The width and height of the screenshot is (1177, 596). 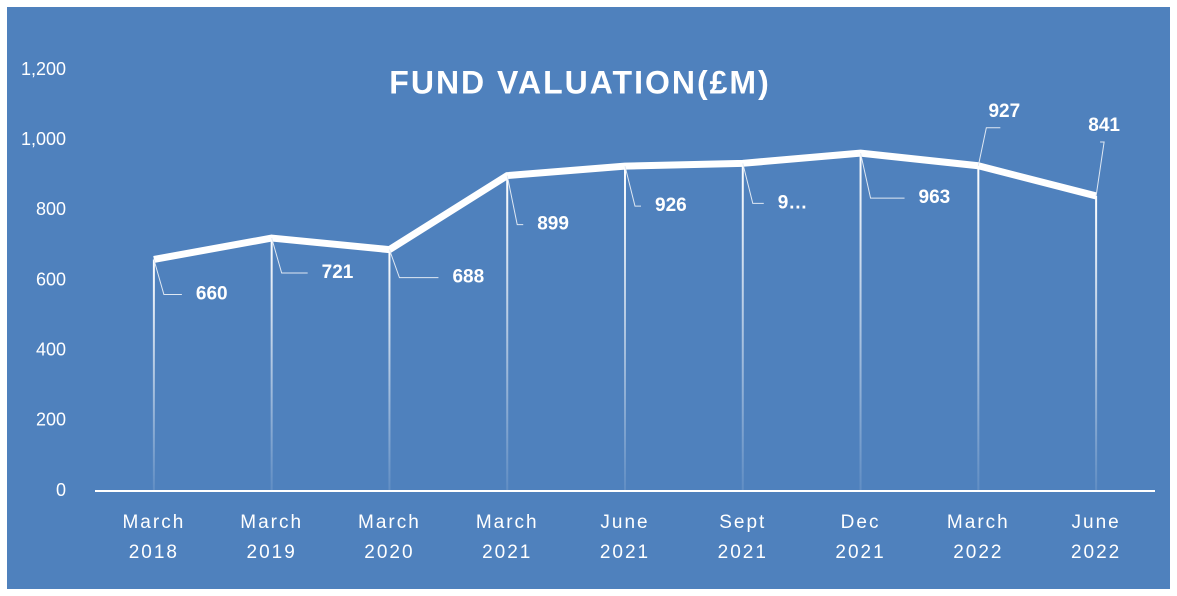 I want to click on x-tick-line: 2020, so click(x=389, y=552).